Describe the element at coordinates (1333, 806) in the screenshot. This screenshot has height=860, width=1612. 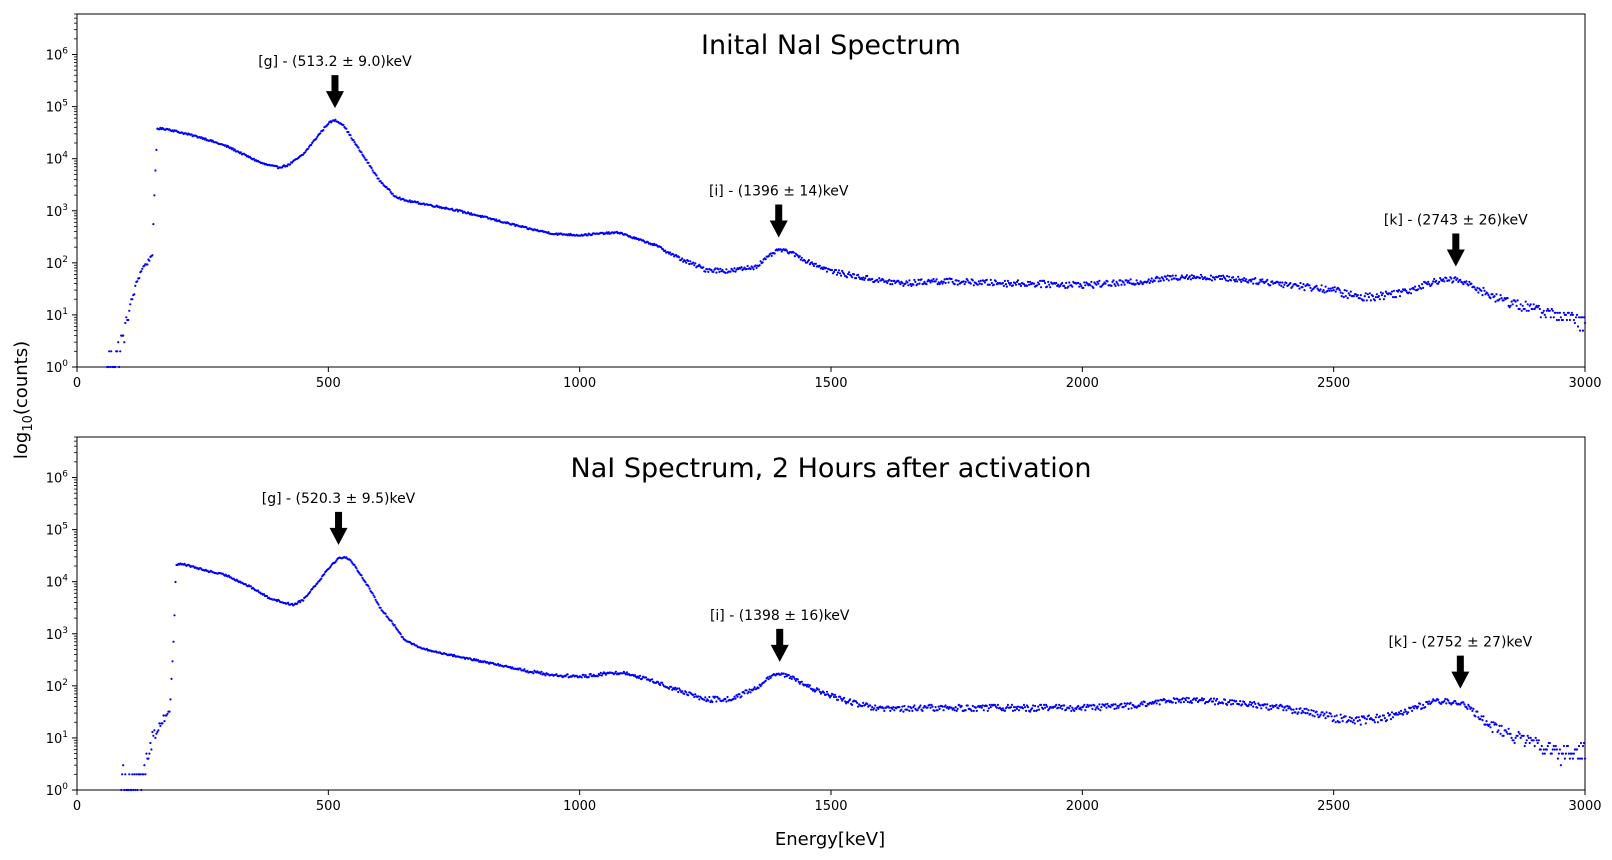
I see `x-tick-label: 2500` at that location.